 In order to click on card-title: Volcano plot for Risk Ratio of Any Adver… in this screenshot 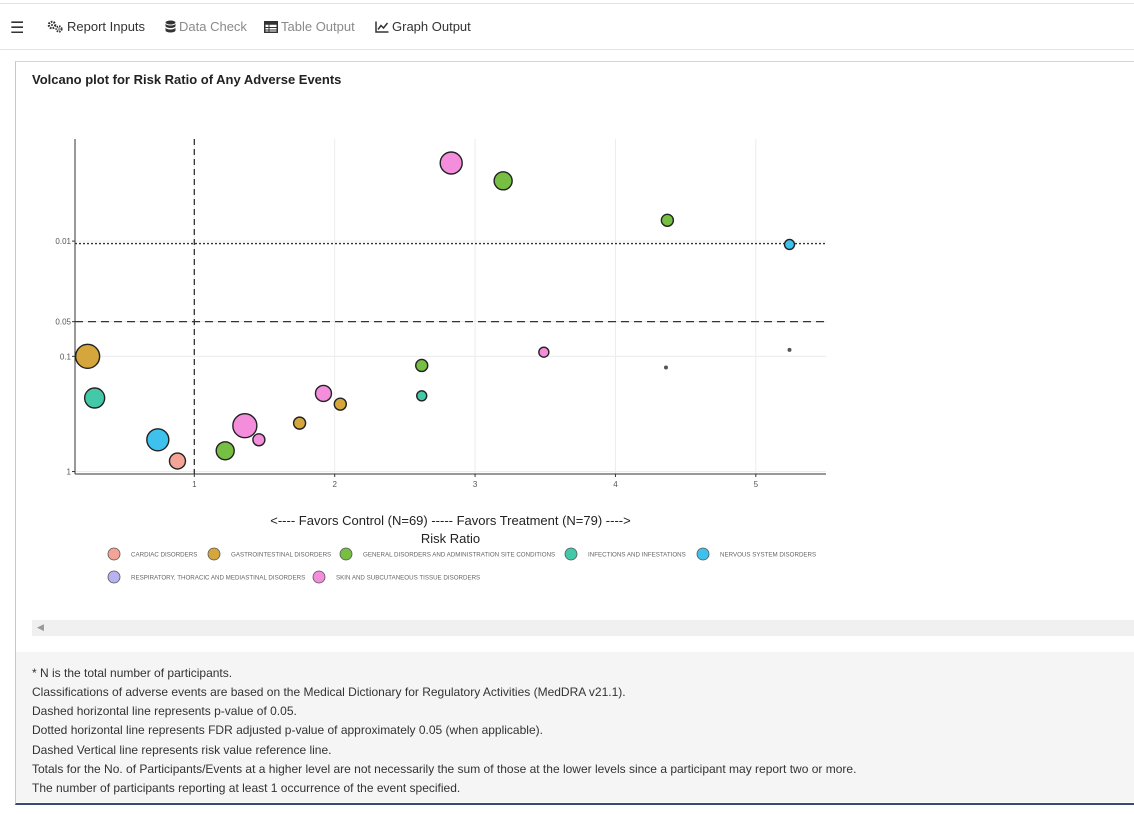, I will do `click(187, 79)`.